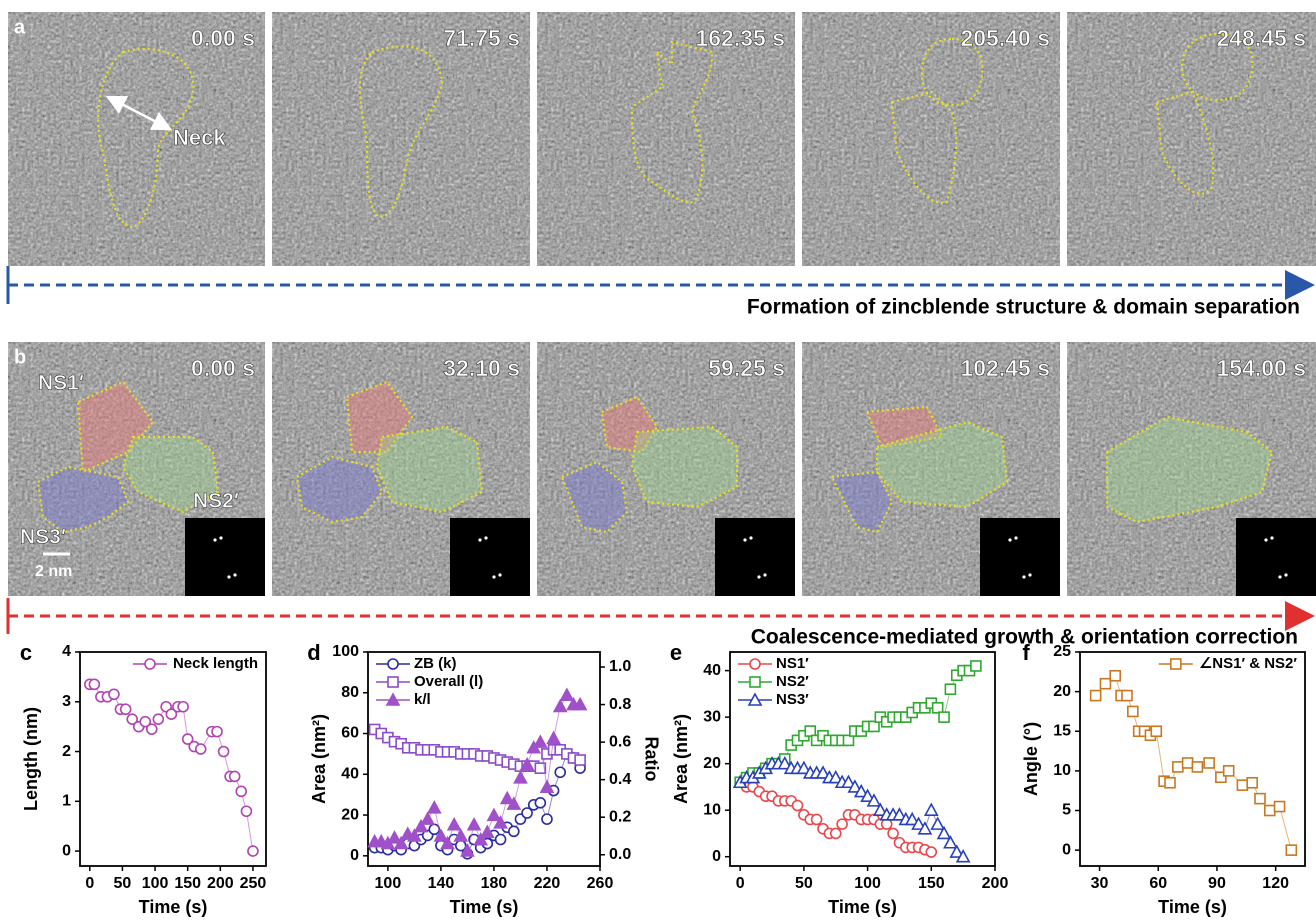 The image size is (1316, 922). I want to click on x-tick-label: 250, so click(253, 883).